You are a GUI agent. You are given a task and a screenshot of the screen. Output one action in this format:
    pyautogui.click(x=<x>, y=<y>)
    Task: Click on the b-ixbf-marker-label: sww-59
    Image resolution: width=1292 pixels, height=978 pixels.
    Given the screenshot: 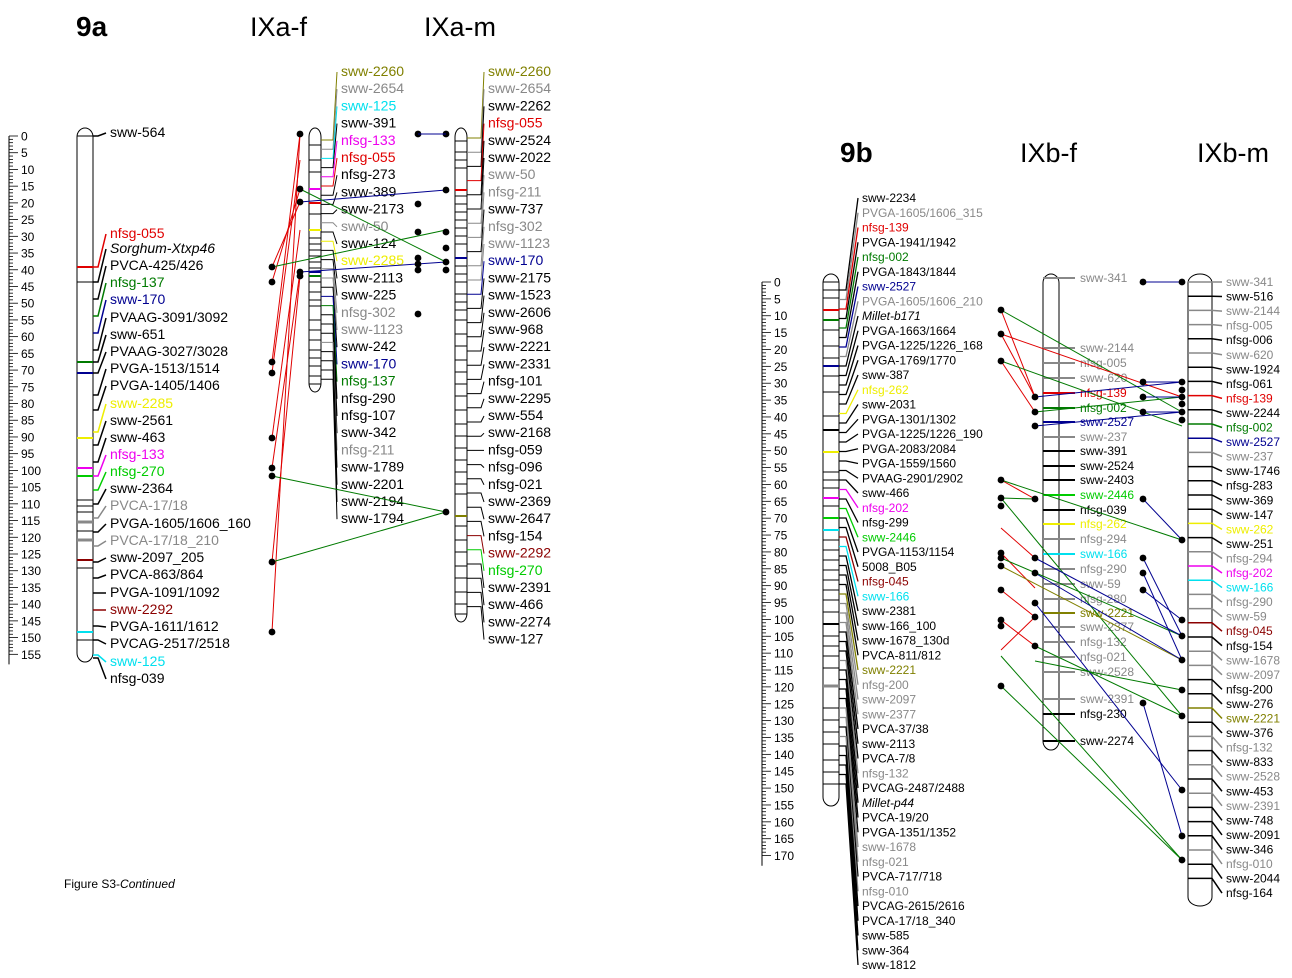 What is the action you would take?
    pyautogui.click(x=1100, y=584)
    